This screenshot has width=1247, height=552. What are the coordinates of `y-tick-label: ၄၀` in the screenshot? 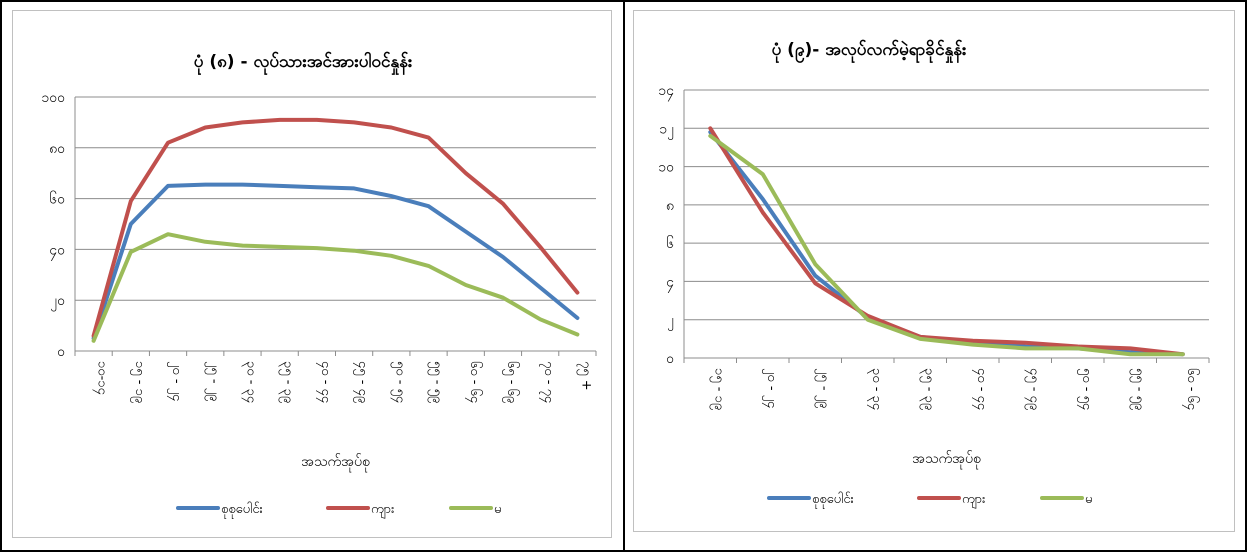 It's located at (57, 251).